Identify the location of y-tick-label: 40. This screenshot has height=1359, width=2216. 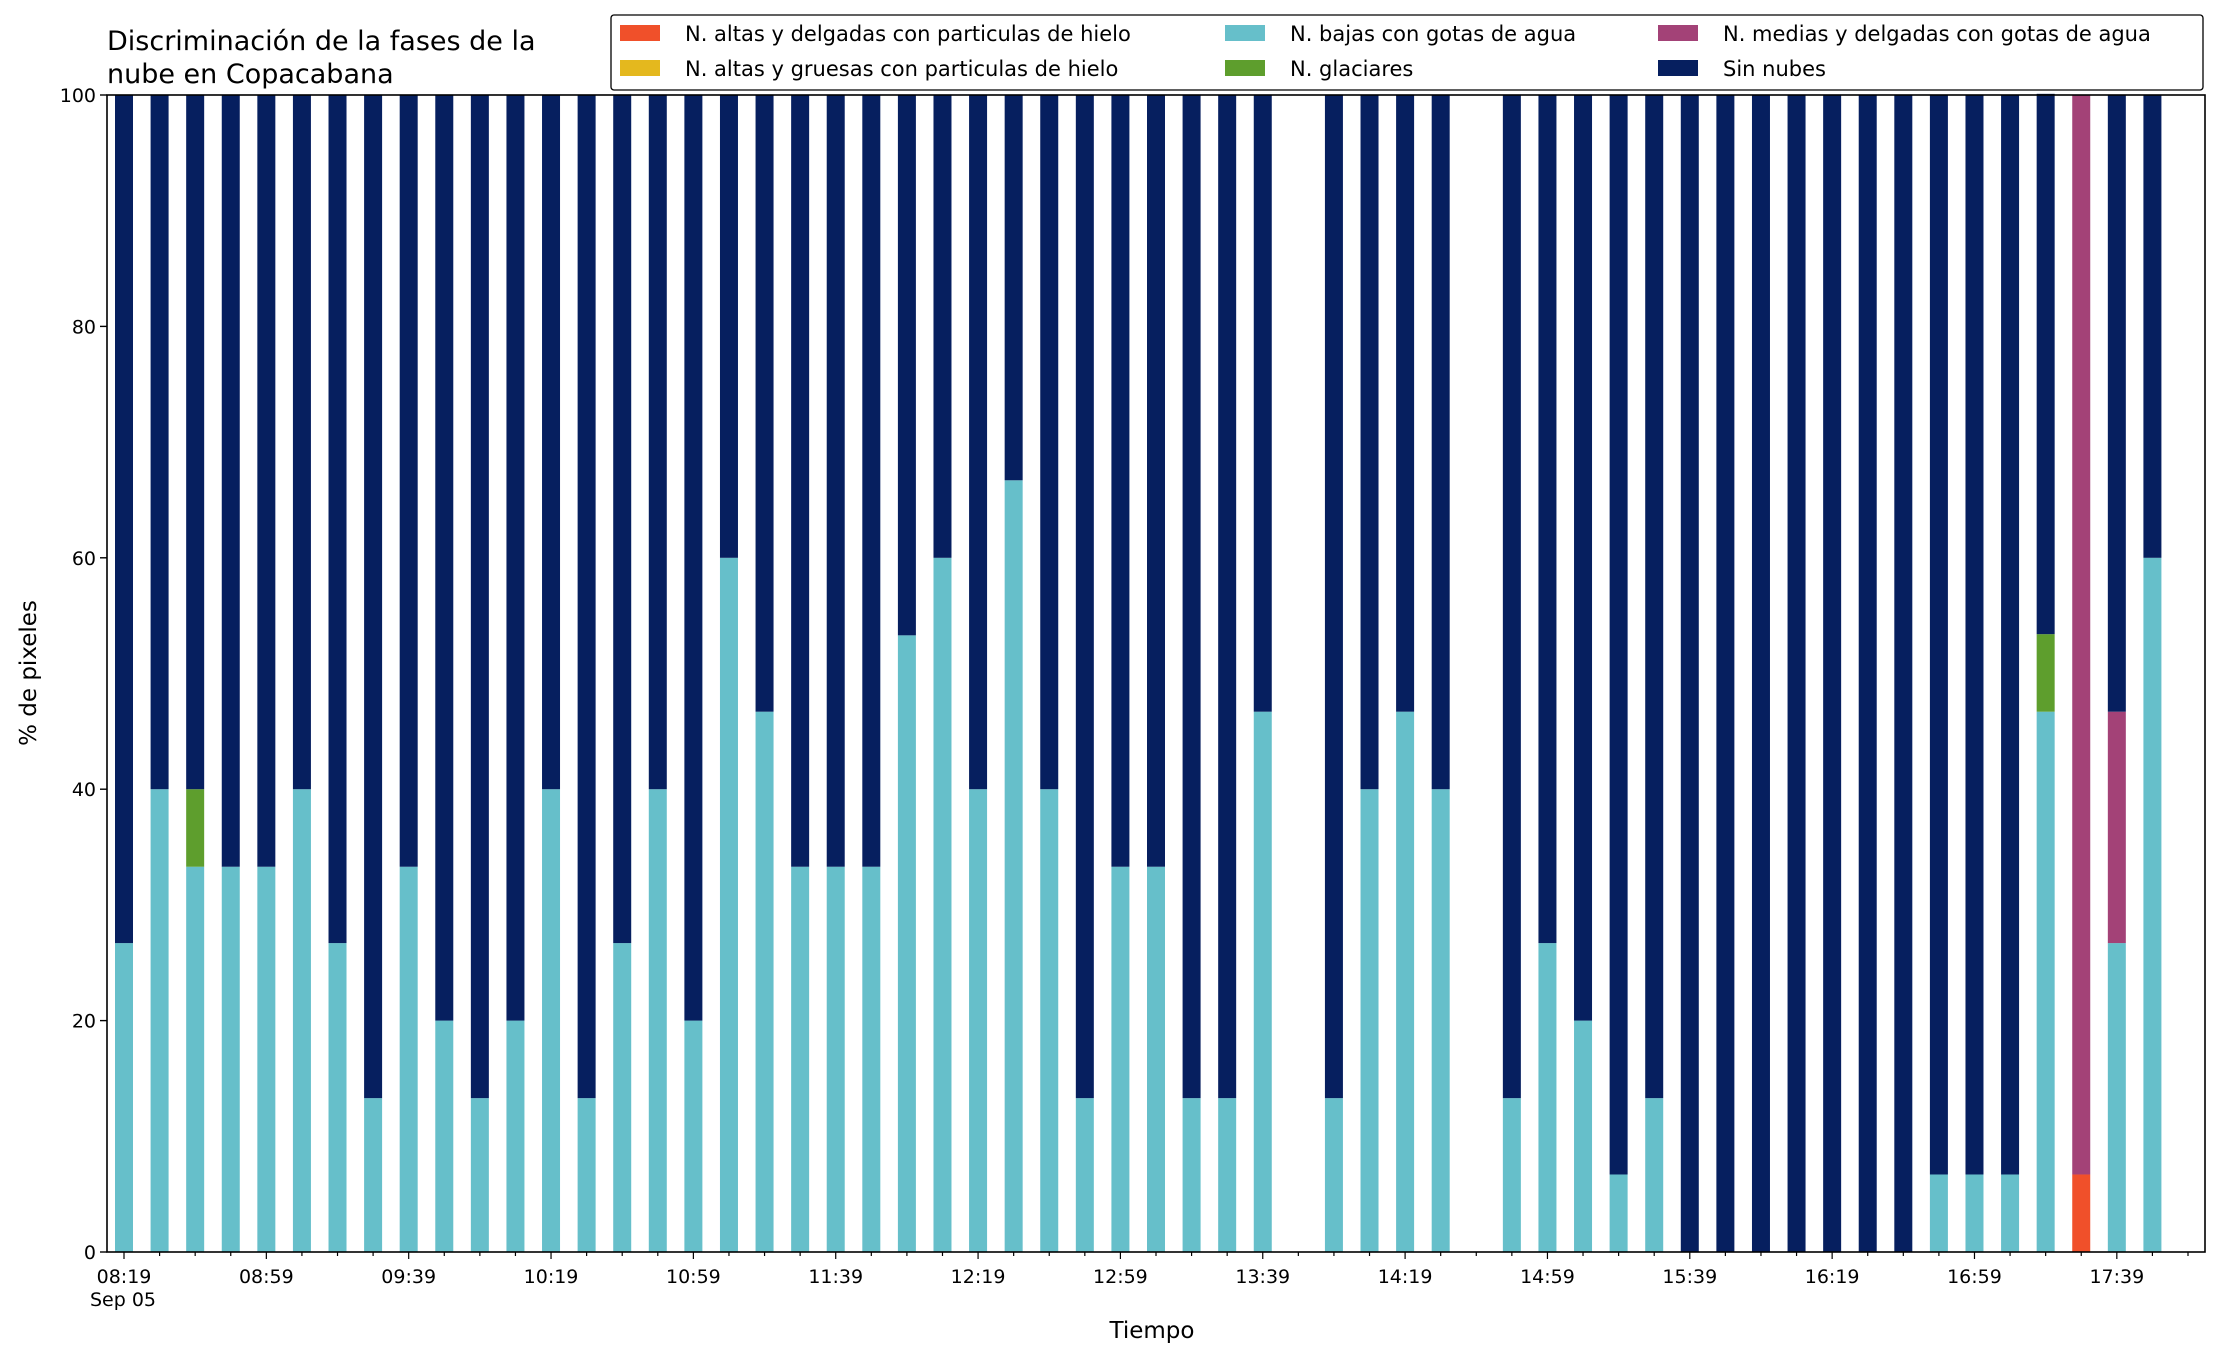
(84, 790).